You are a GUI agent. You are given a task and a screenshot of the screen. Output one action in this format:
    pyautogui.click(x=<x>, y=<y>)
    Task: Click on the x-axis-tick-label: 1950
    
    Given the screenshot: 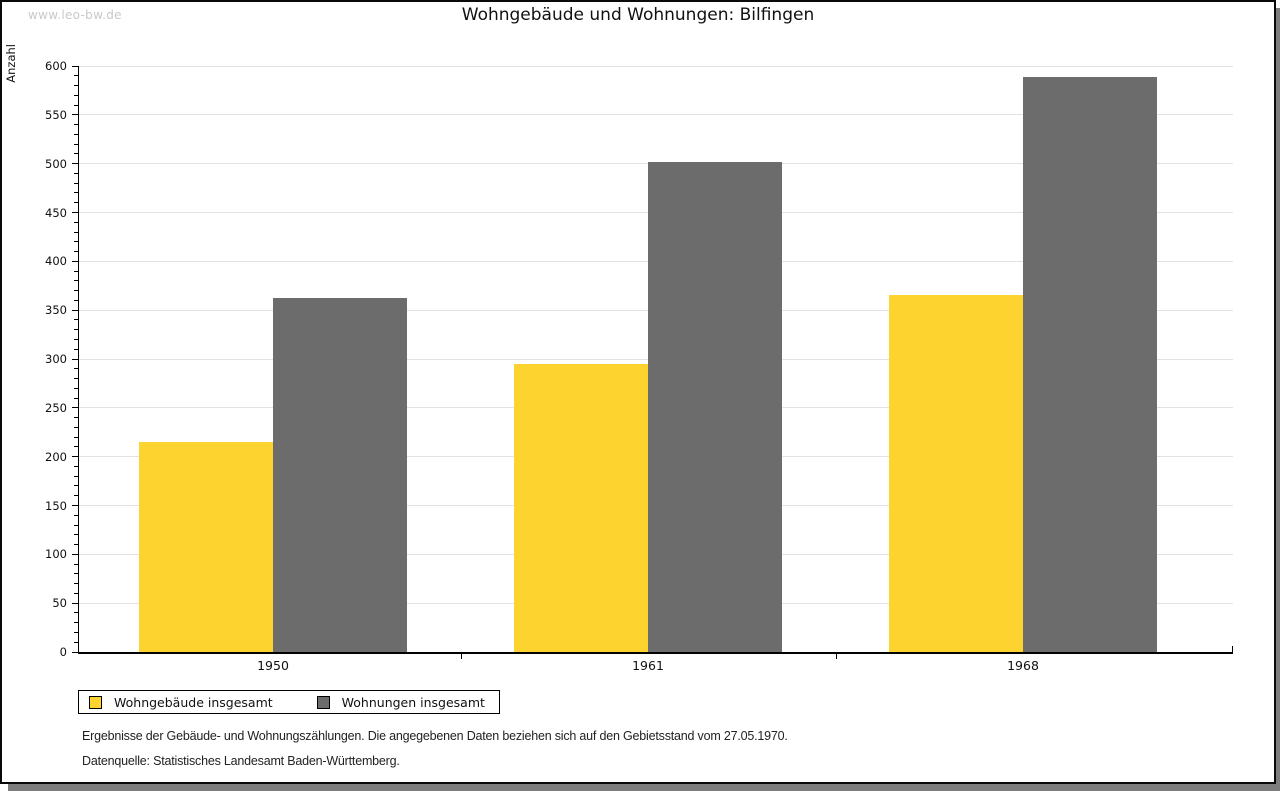 What is the action you would take?
    pyautogui.click(x=273, y=665)
    